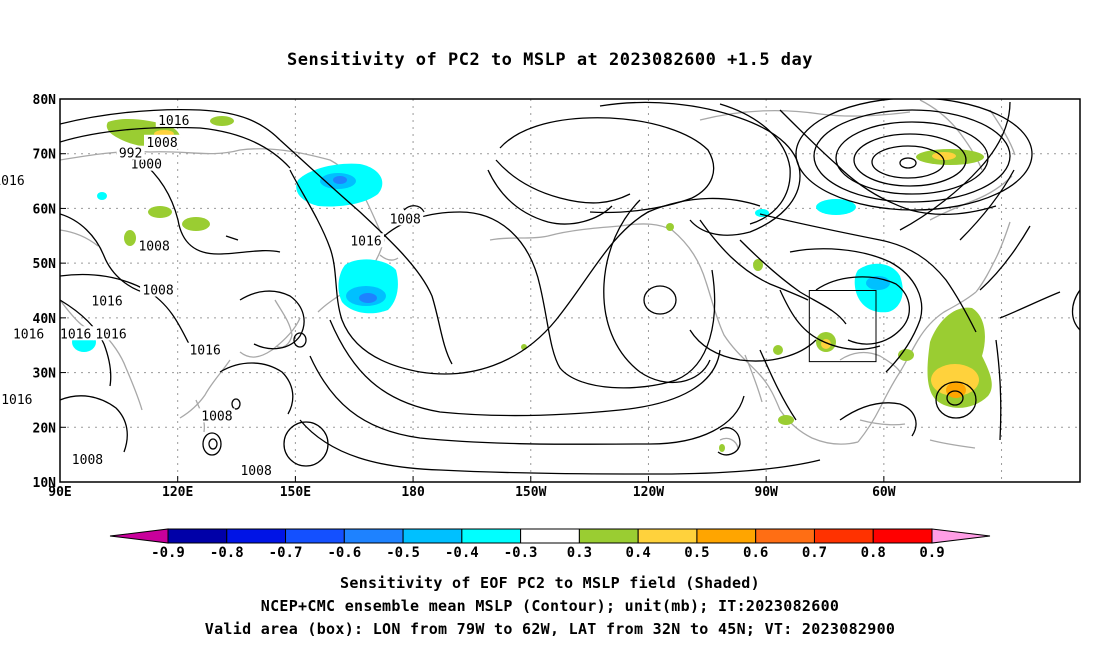 The height and width of the screenshot is (650, 1100). What do you see at coordinates (45, 374) in the screenshot?
I see `lat-tick-label: 30N` at bounding box center [45, 374].